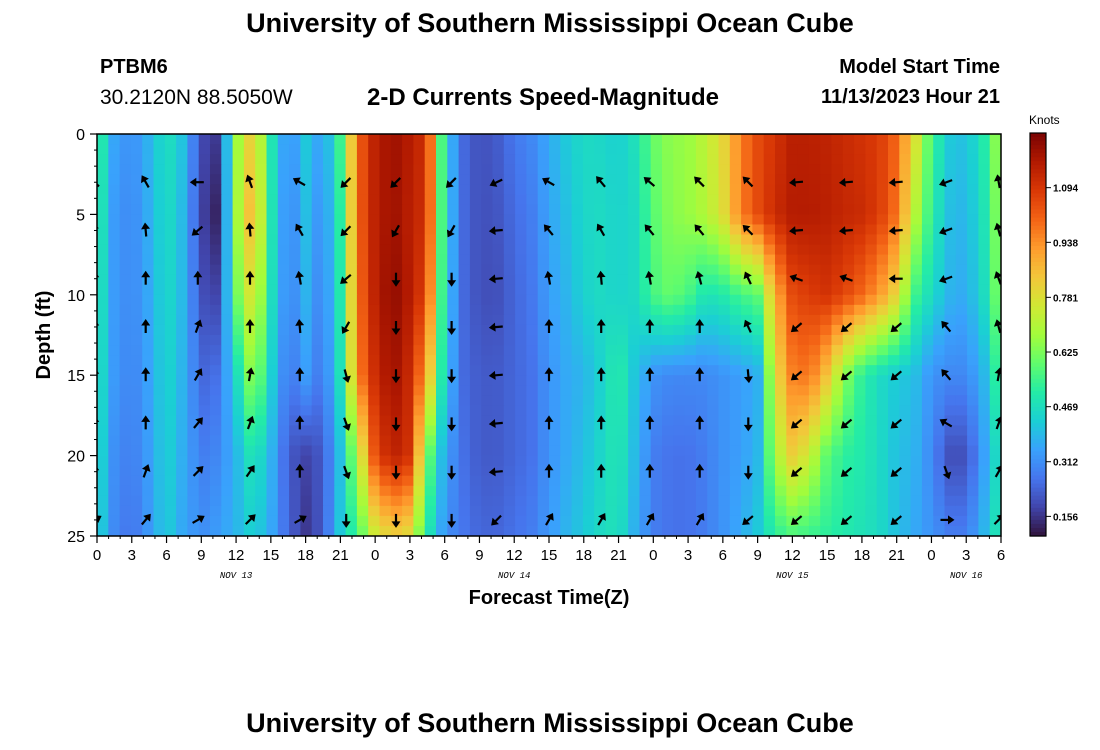 This screenshot has width=1100, height=750. What do you see at coordinates (549, 598) in the screenshot?
I see `x-axis-label: Forecast Time(Z)` at bounding box center [549, 598].